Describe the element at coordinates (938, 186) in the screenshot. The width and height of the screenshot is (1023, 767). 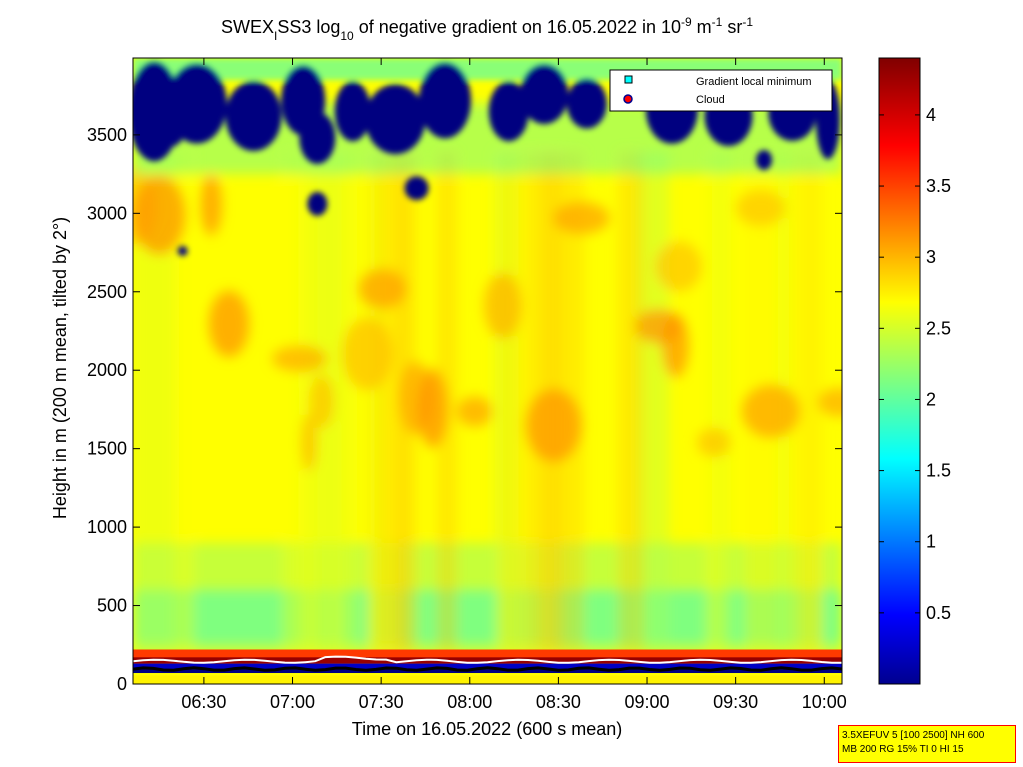
I see `colorbar-tick-label: 3.5` at that location.